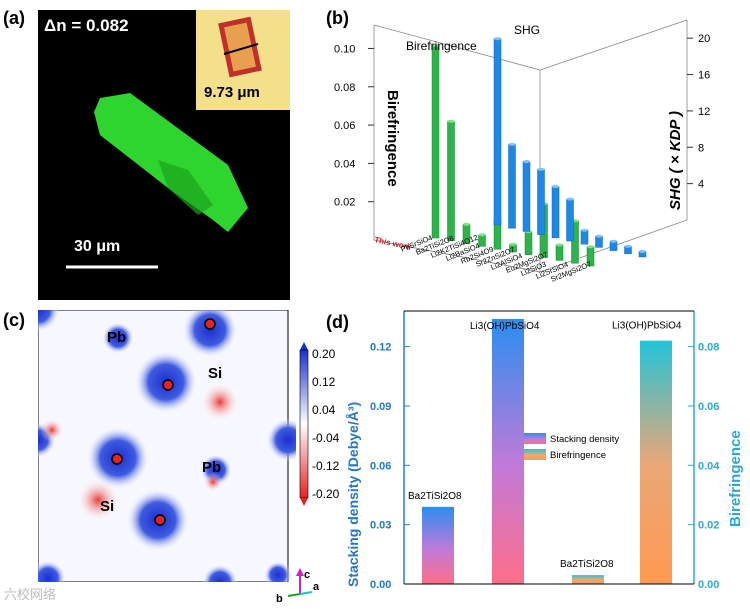  I want to click on left-tick-label: 0.08, so click(344, 88).